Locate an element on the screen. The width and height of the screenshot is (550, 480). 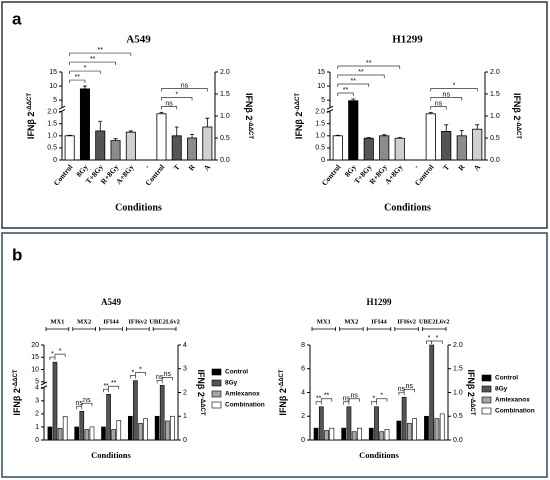
x-axis-label: Conditions is located at coordinates (379, 455).